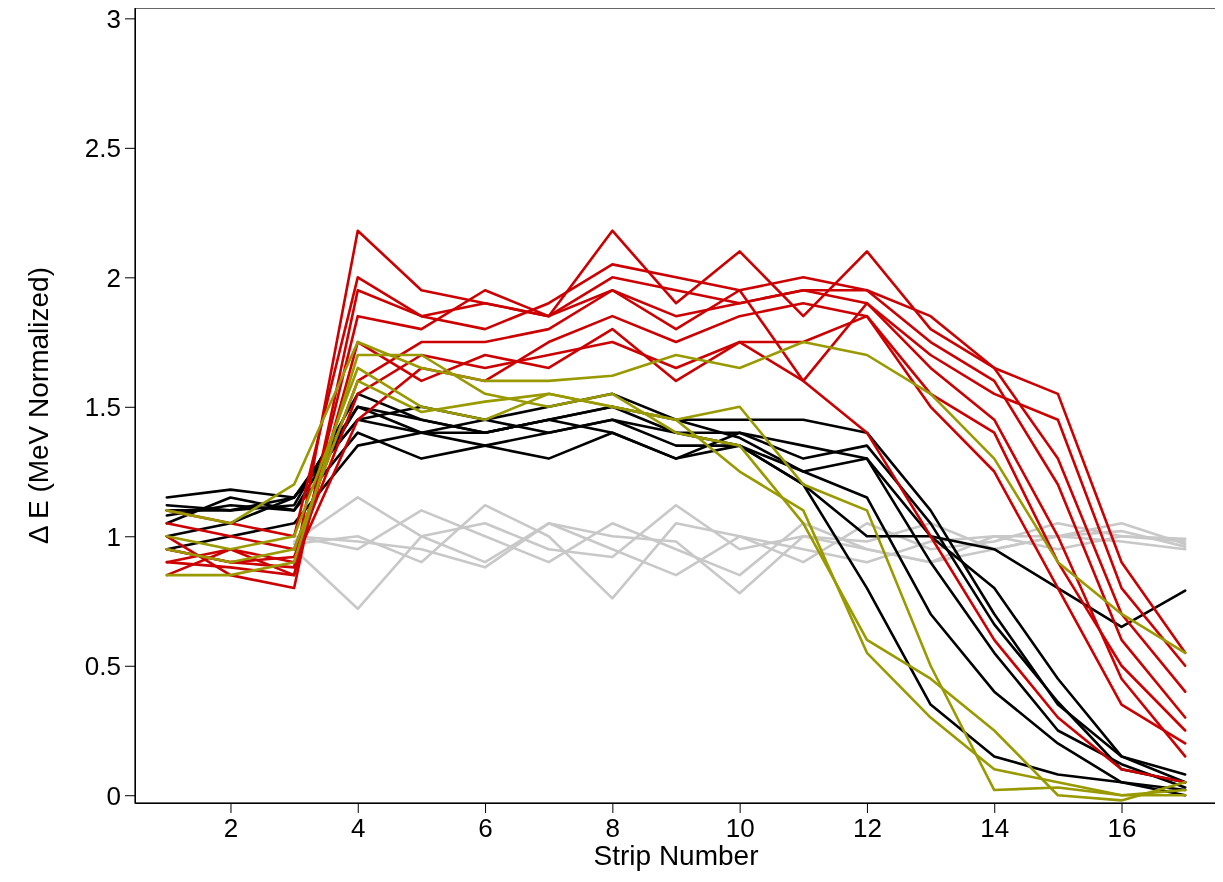  I want to click on x-tick-label: 6, so click(485, 828).